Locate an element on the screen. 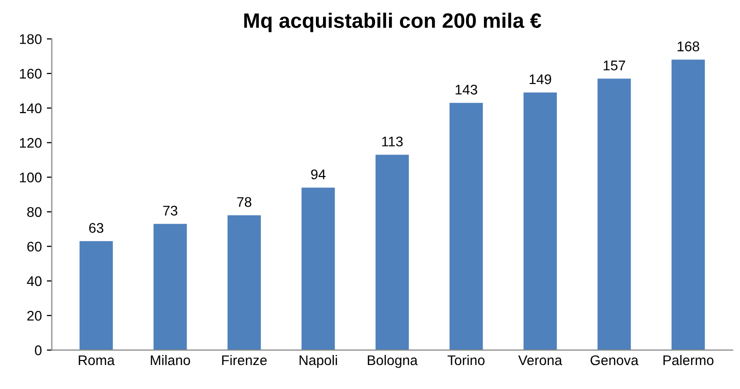 The image size is (740, 389). data-label: 149 is located at coordinates (541, 79).